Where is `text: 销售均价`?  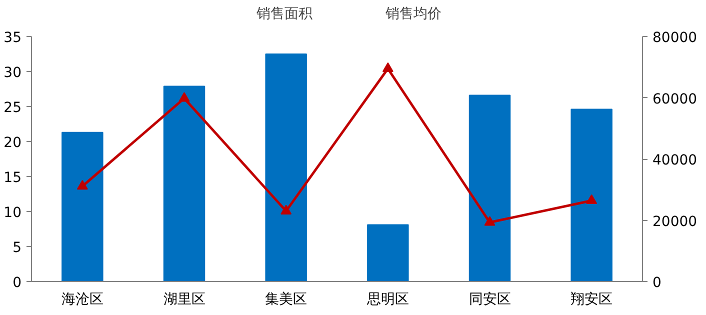 text: 销售均价 is located at coordinates (414, 14).